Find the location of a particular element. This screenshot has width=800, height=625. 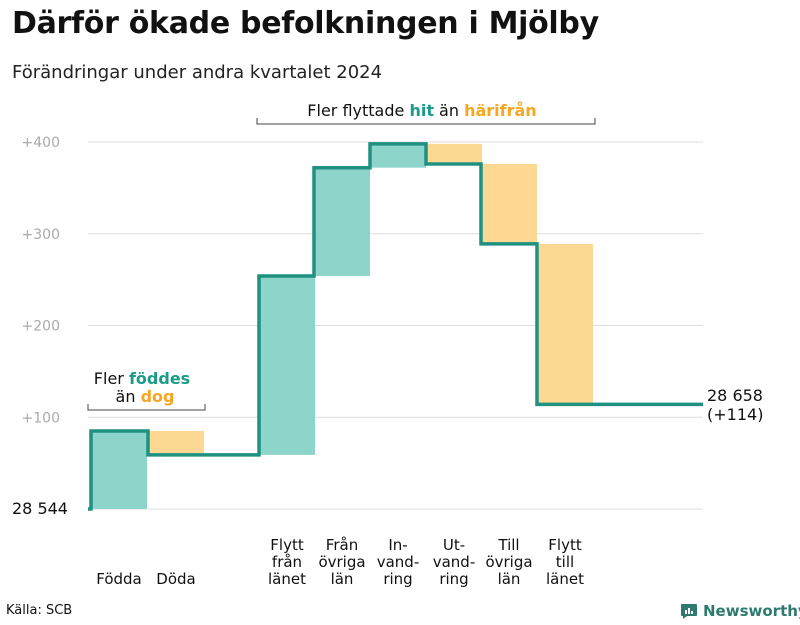

y-tick-label: +100 is located at coordinates (41, 418).